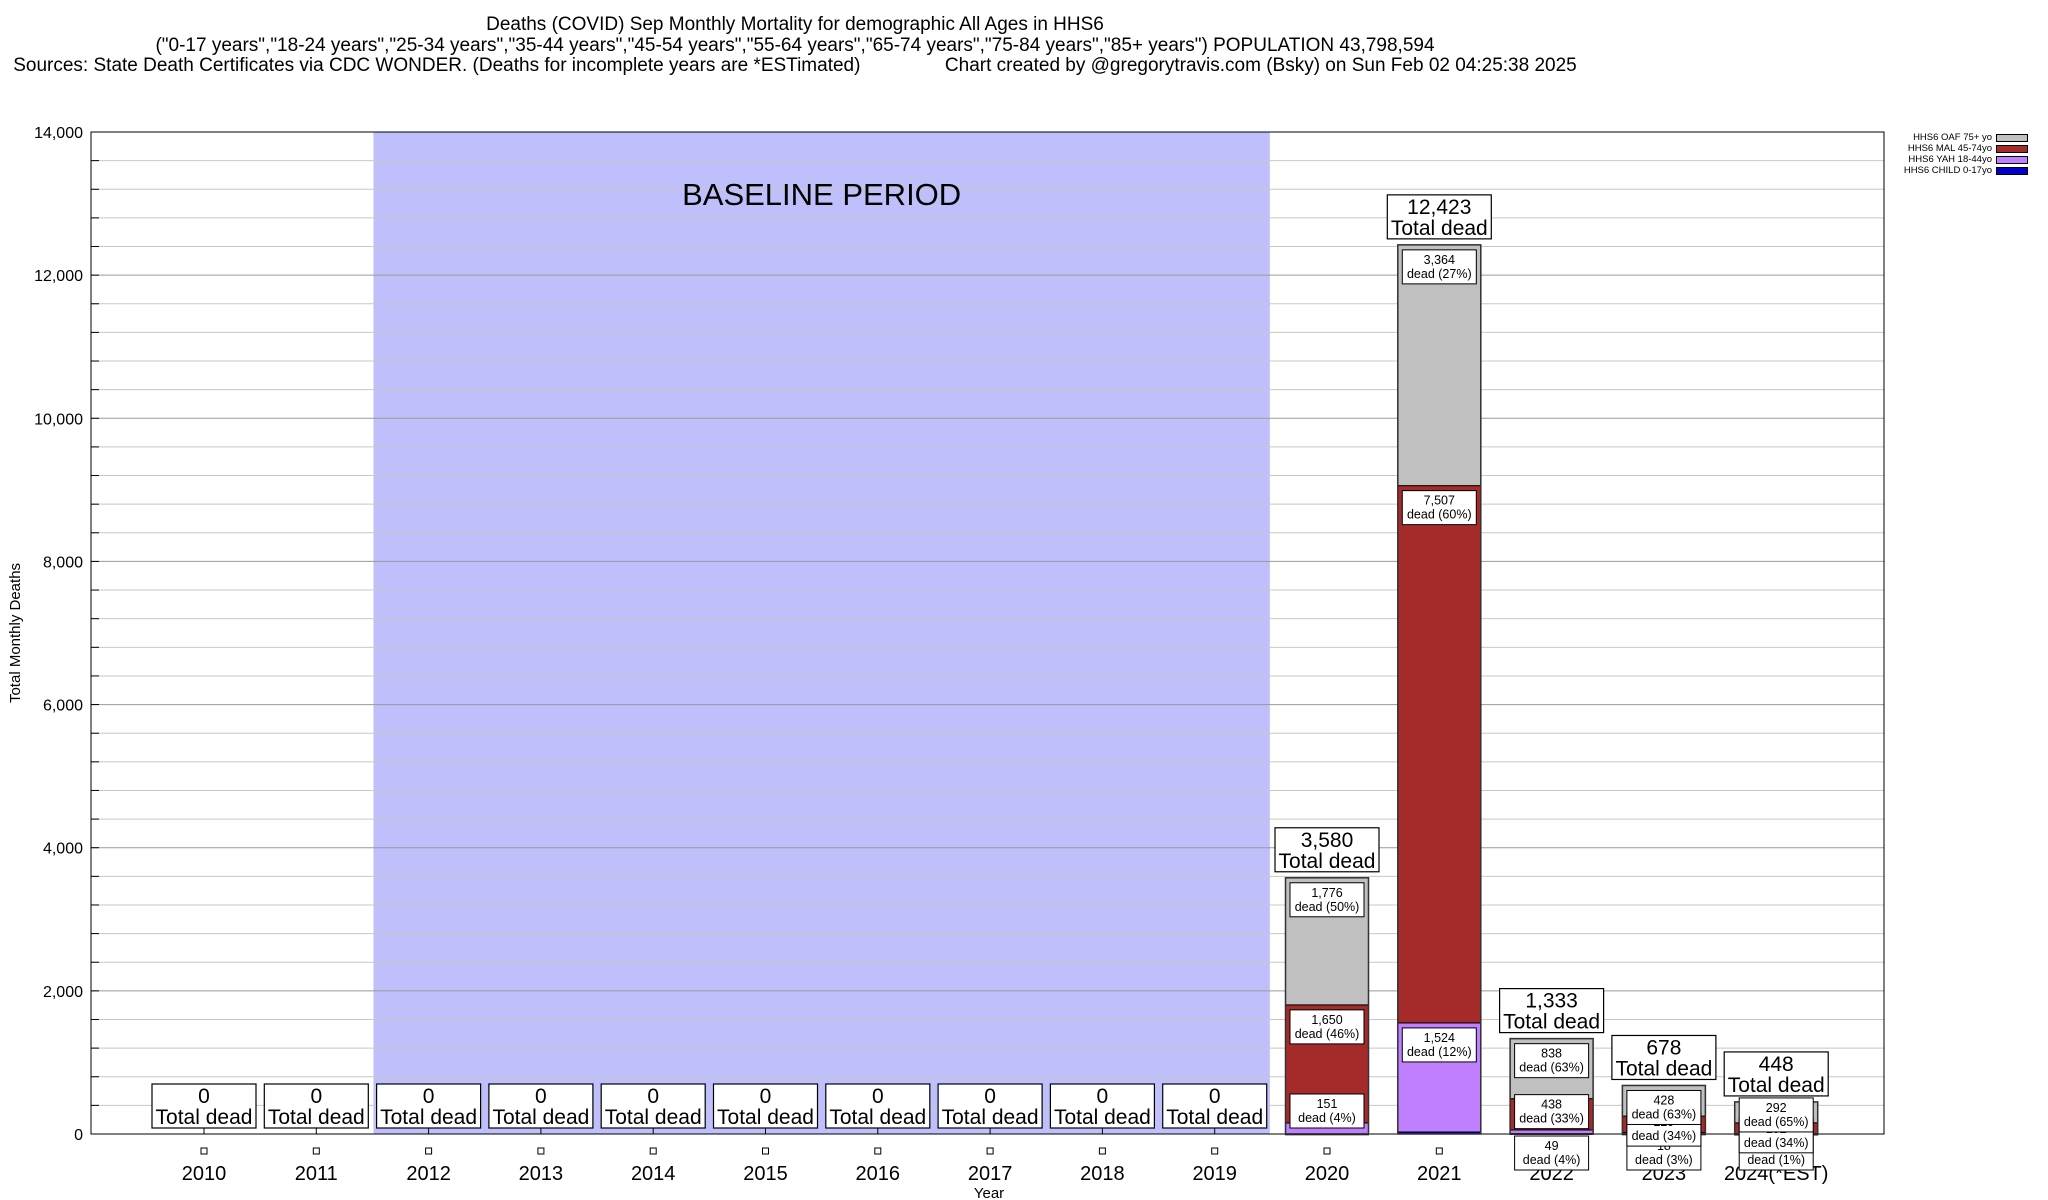  Describe the element at coordinates (1439, 501) in the screenshot. I see `segment-value: 7,507` at that location.